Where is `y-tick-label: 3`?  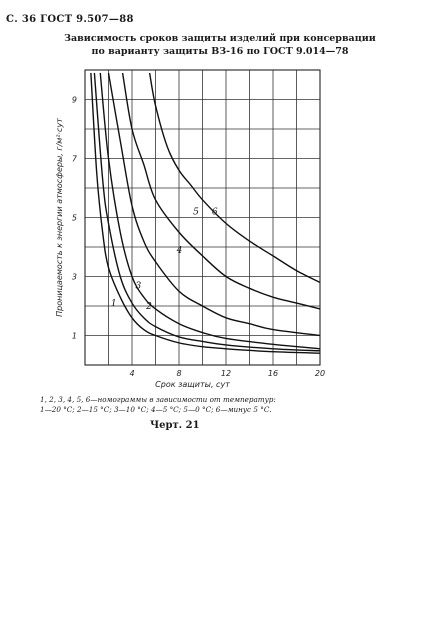
y-tick-label: 3 is located at coordinates (74, 277).